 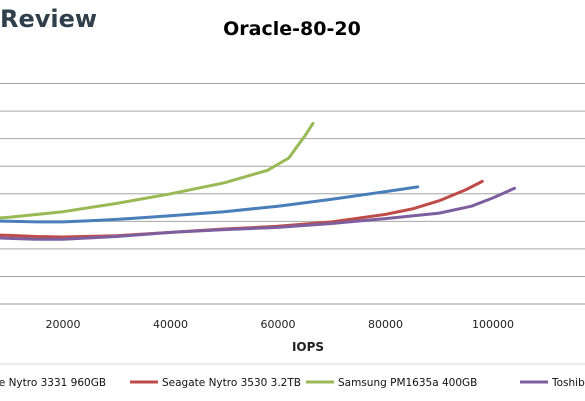 I want to click on legend-label: Samsung PM1635a 400GB, so click(x=407, y=383).